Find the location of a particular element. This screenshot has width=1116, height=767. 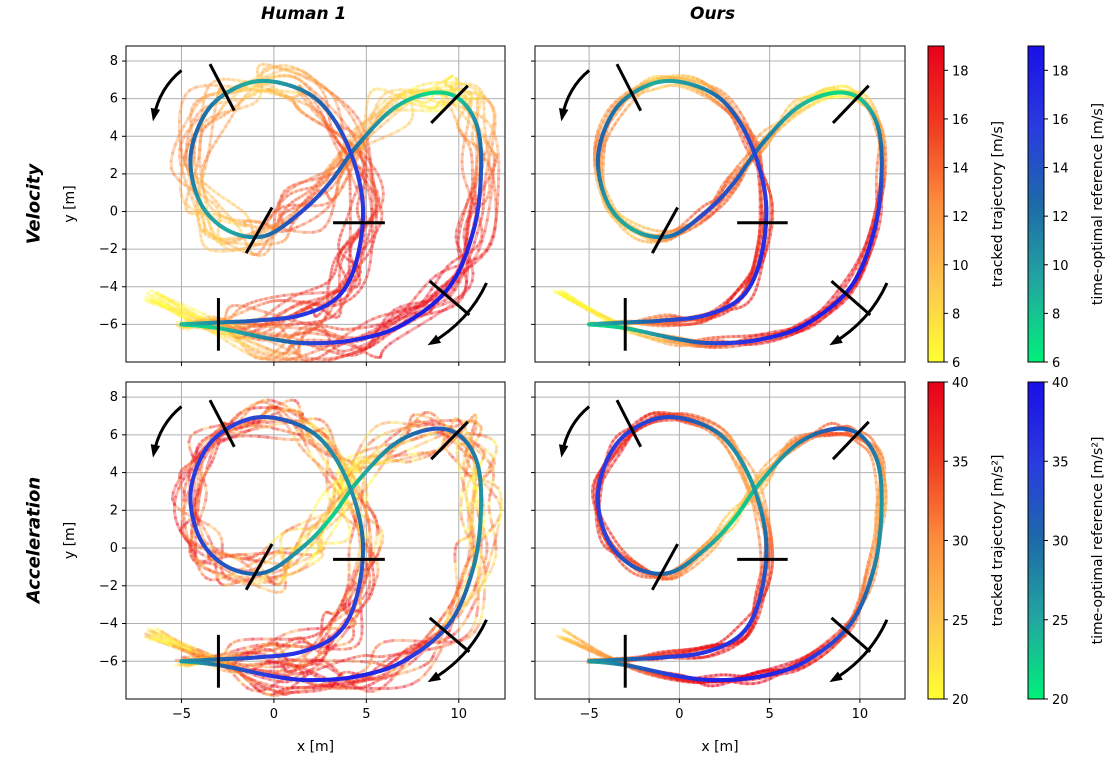

direction-arrow-head is located at coordinates (155, 114).